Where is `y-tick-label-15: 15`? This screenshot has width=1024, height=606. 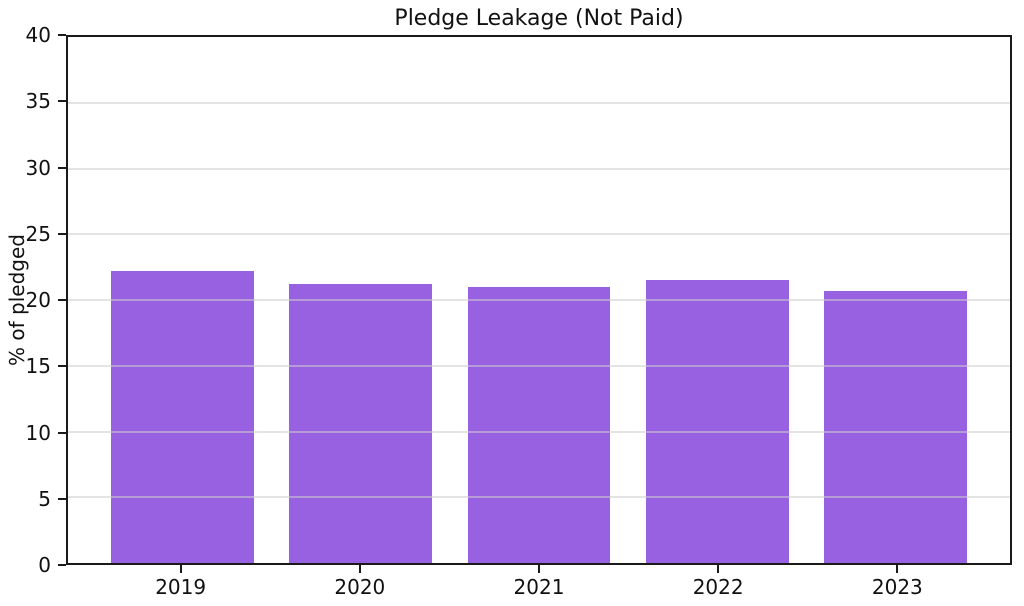
y-tick-label-15: 15 is located at coordinates (38, 366).